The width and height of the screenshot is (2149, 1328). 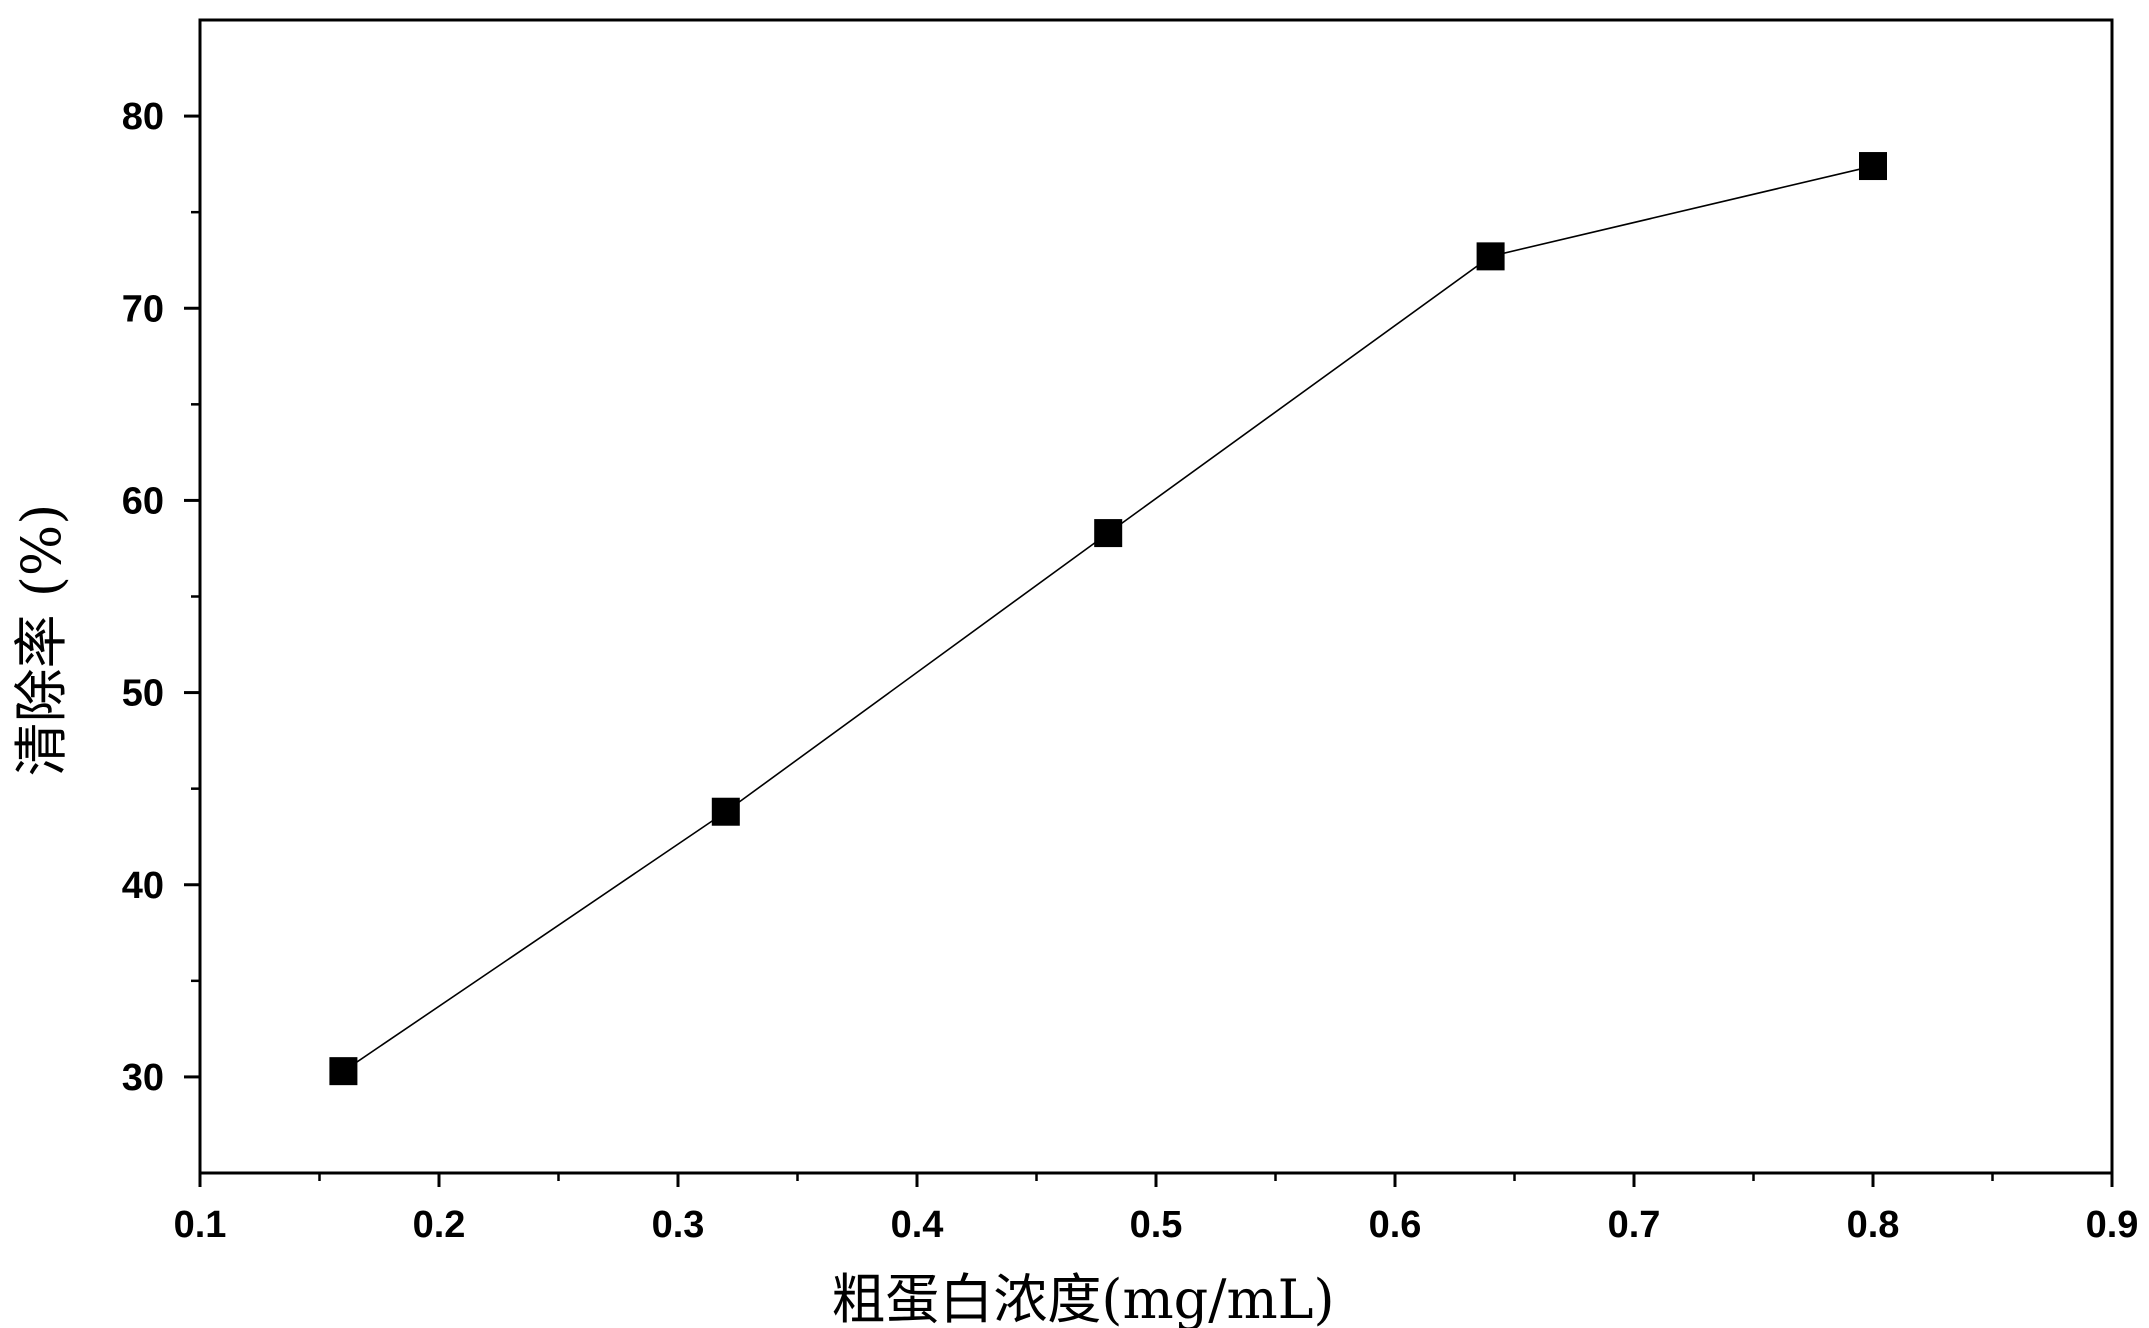 What do you see at coordinates (200, 1225) in the screenshot?
I see `x-tick-label: 0.1` at bounding box center [200, 1225].